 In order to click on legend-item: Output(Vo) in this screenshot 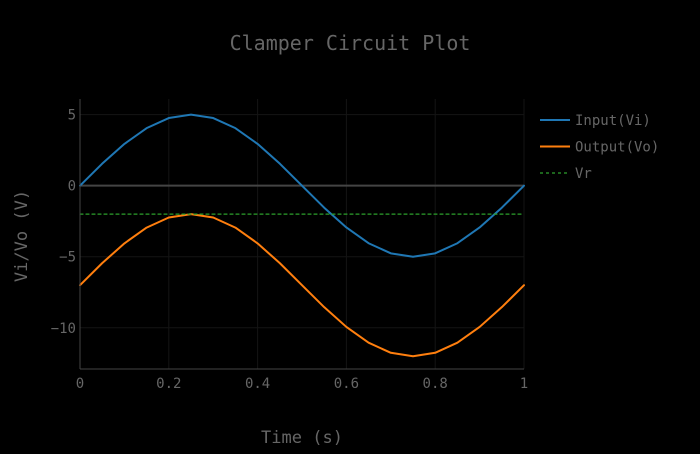, I will do `click(599, 148)`.